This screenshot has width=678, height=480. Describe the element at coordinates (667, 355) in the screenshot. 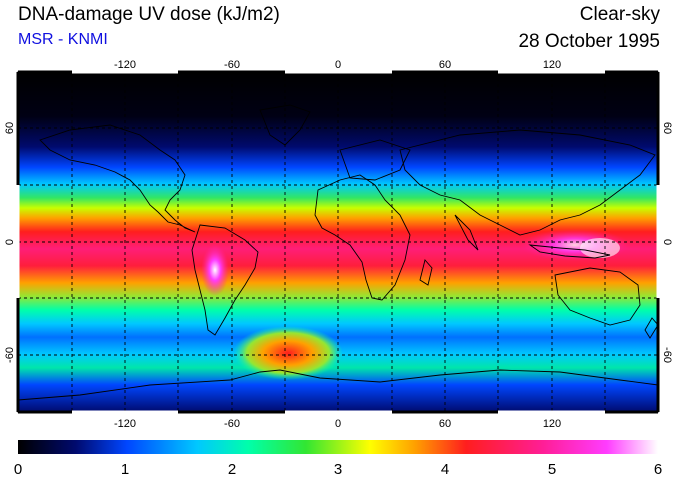

I see `lat-label-right: -60` at that location.